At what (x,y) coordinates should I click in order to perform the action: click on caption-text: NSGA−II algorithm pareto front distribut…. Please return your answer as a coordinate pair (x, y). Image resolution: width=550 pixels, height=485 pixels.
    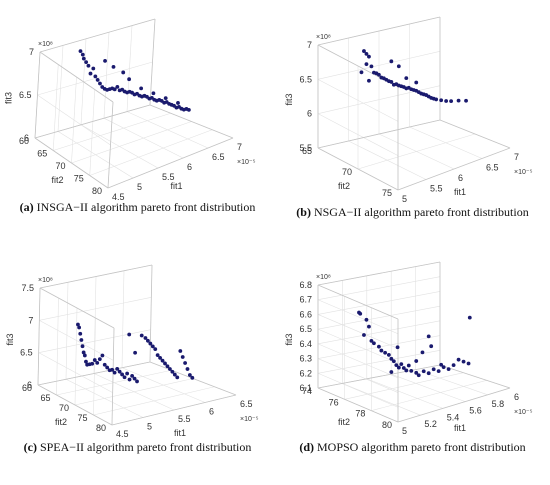
    Looking at the image, I should click on (419, 212).